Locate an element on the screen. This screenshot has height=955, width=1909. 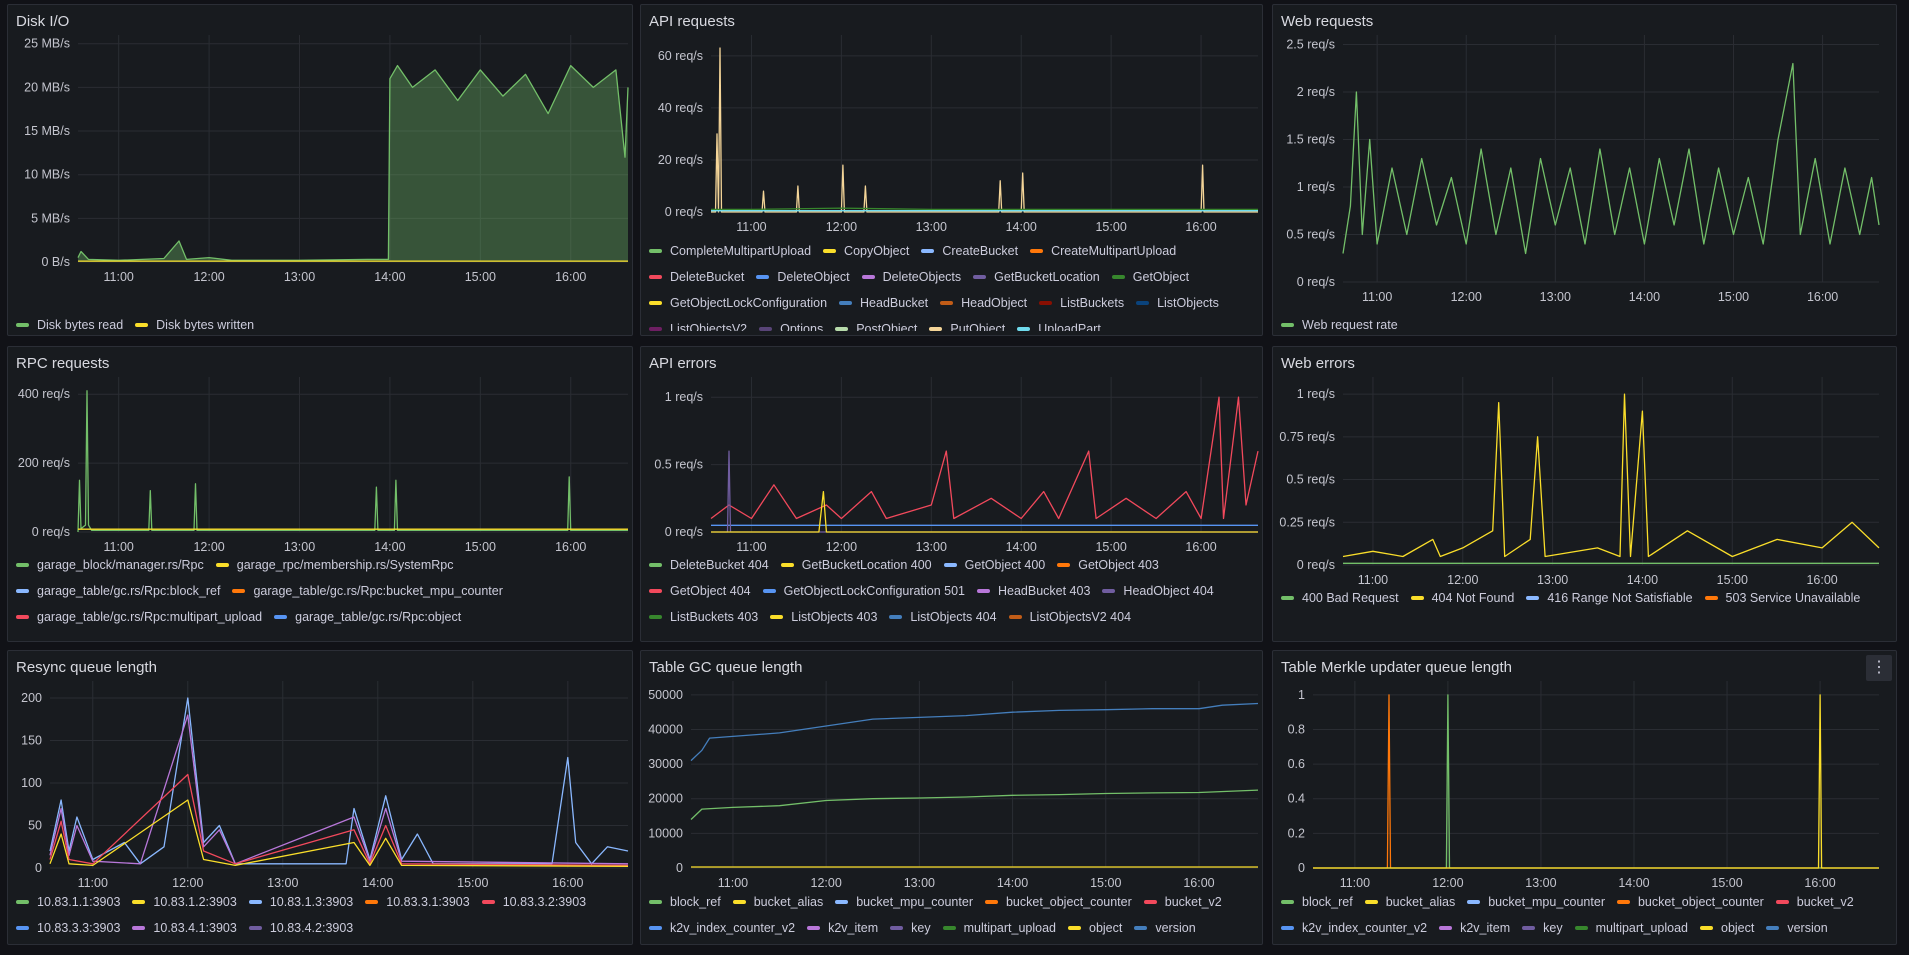
series-line-putobject is located at coordinates (984, 130).